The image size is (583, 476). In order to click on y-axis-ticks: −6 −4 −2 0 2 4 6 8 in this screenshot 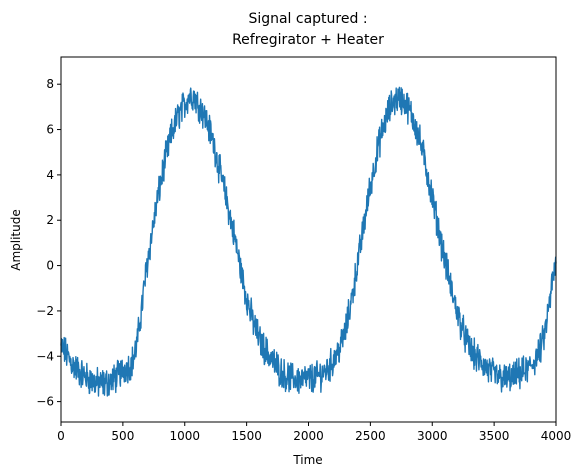, I will do `click(48, 243)`.